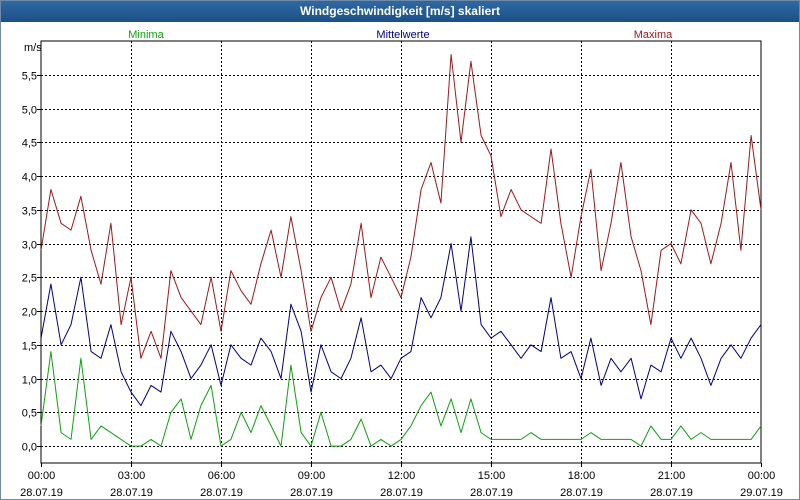  What do you see at coordinates (29, 144) in the screenshot?
I see `y-tick-label: 4,5` at bounding box center [29, 144].